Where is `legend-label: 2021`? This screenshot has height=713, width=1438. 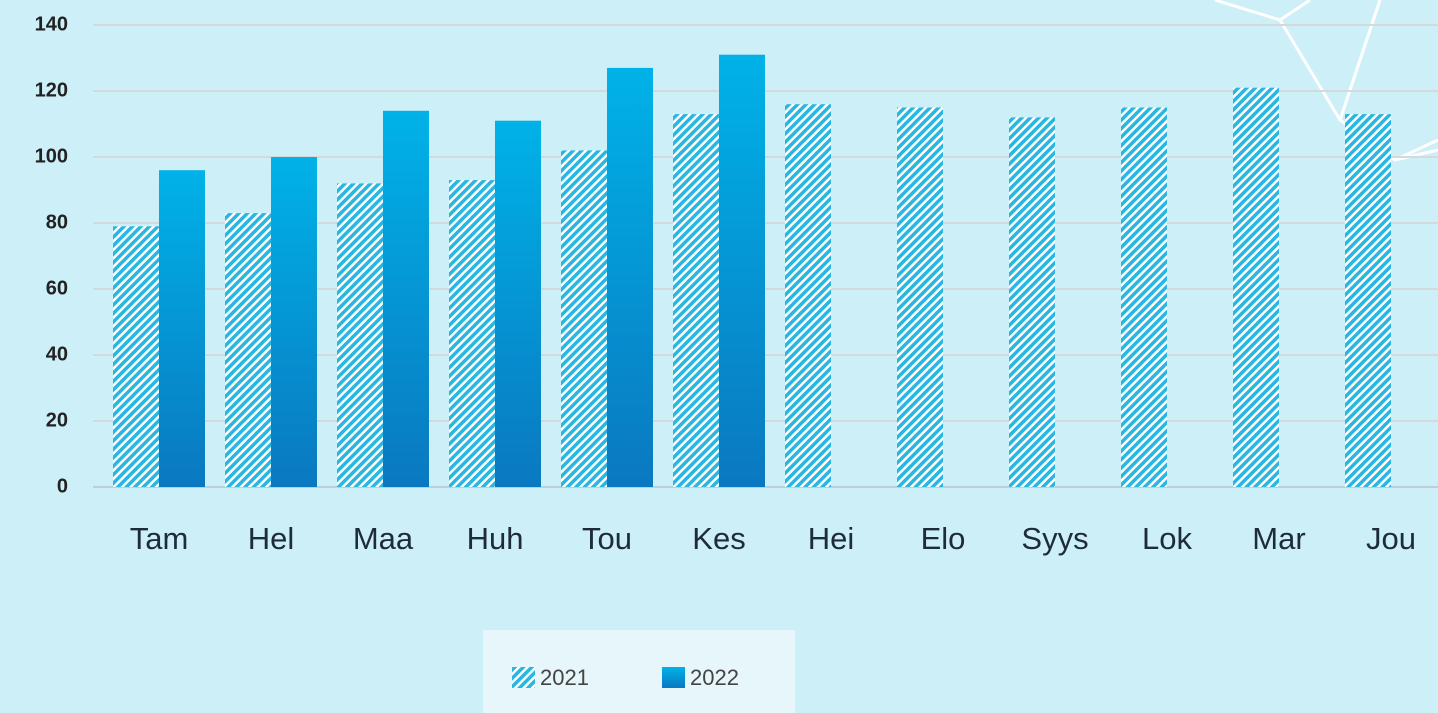 legend-label: 2021 is located at coordinates (564, 677).